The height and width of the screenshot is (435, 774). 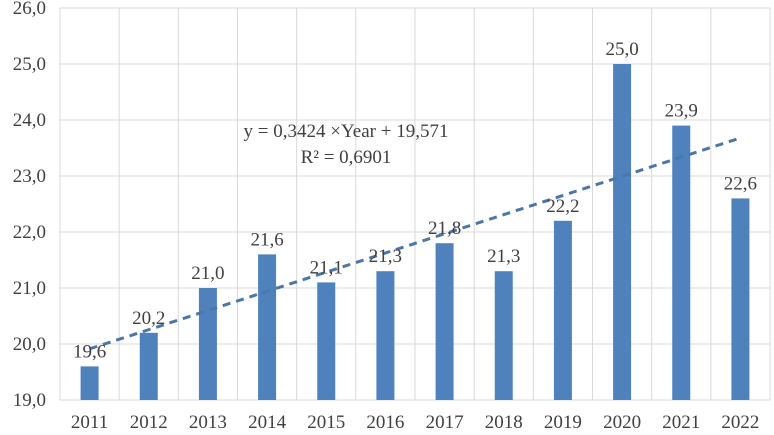 What do you see at coordinates (29, 344) in the screenshot?
I see `y-tick-label-1: 20,0` at bounding box center [29, 344].